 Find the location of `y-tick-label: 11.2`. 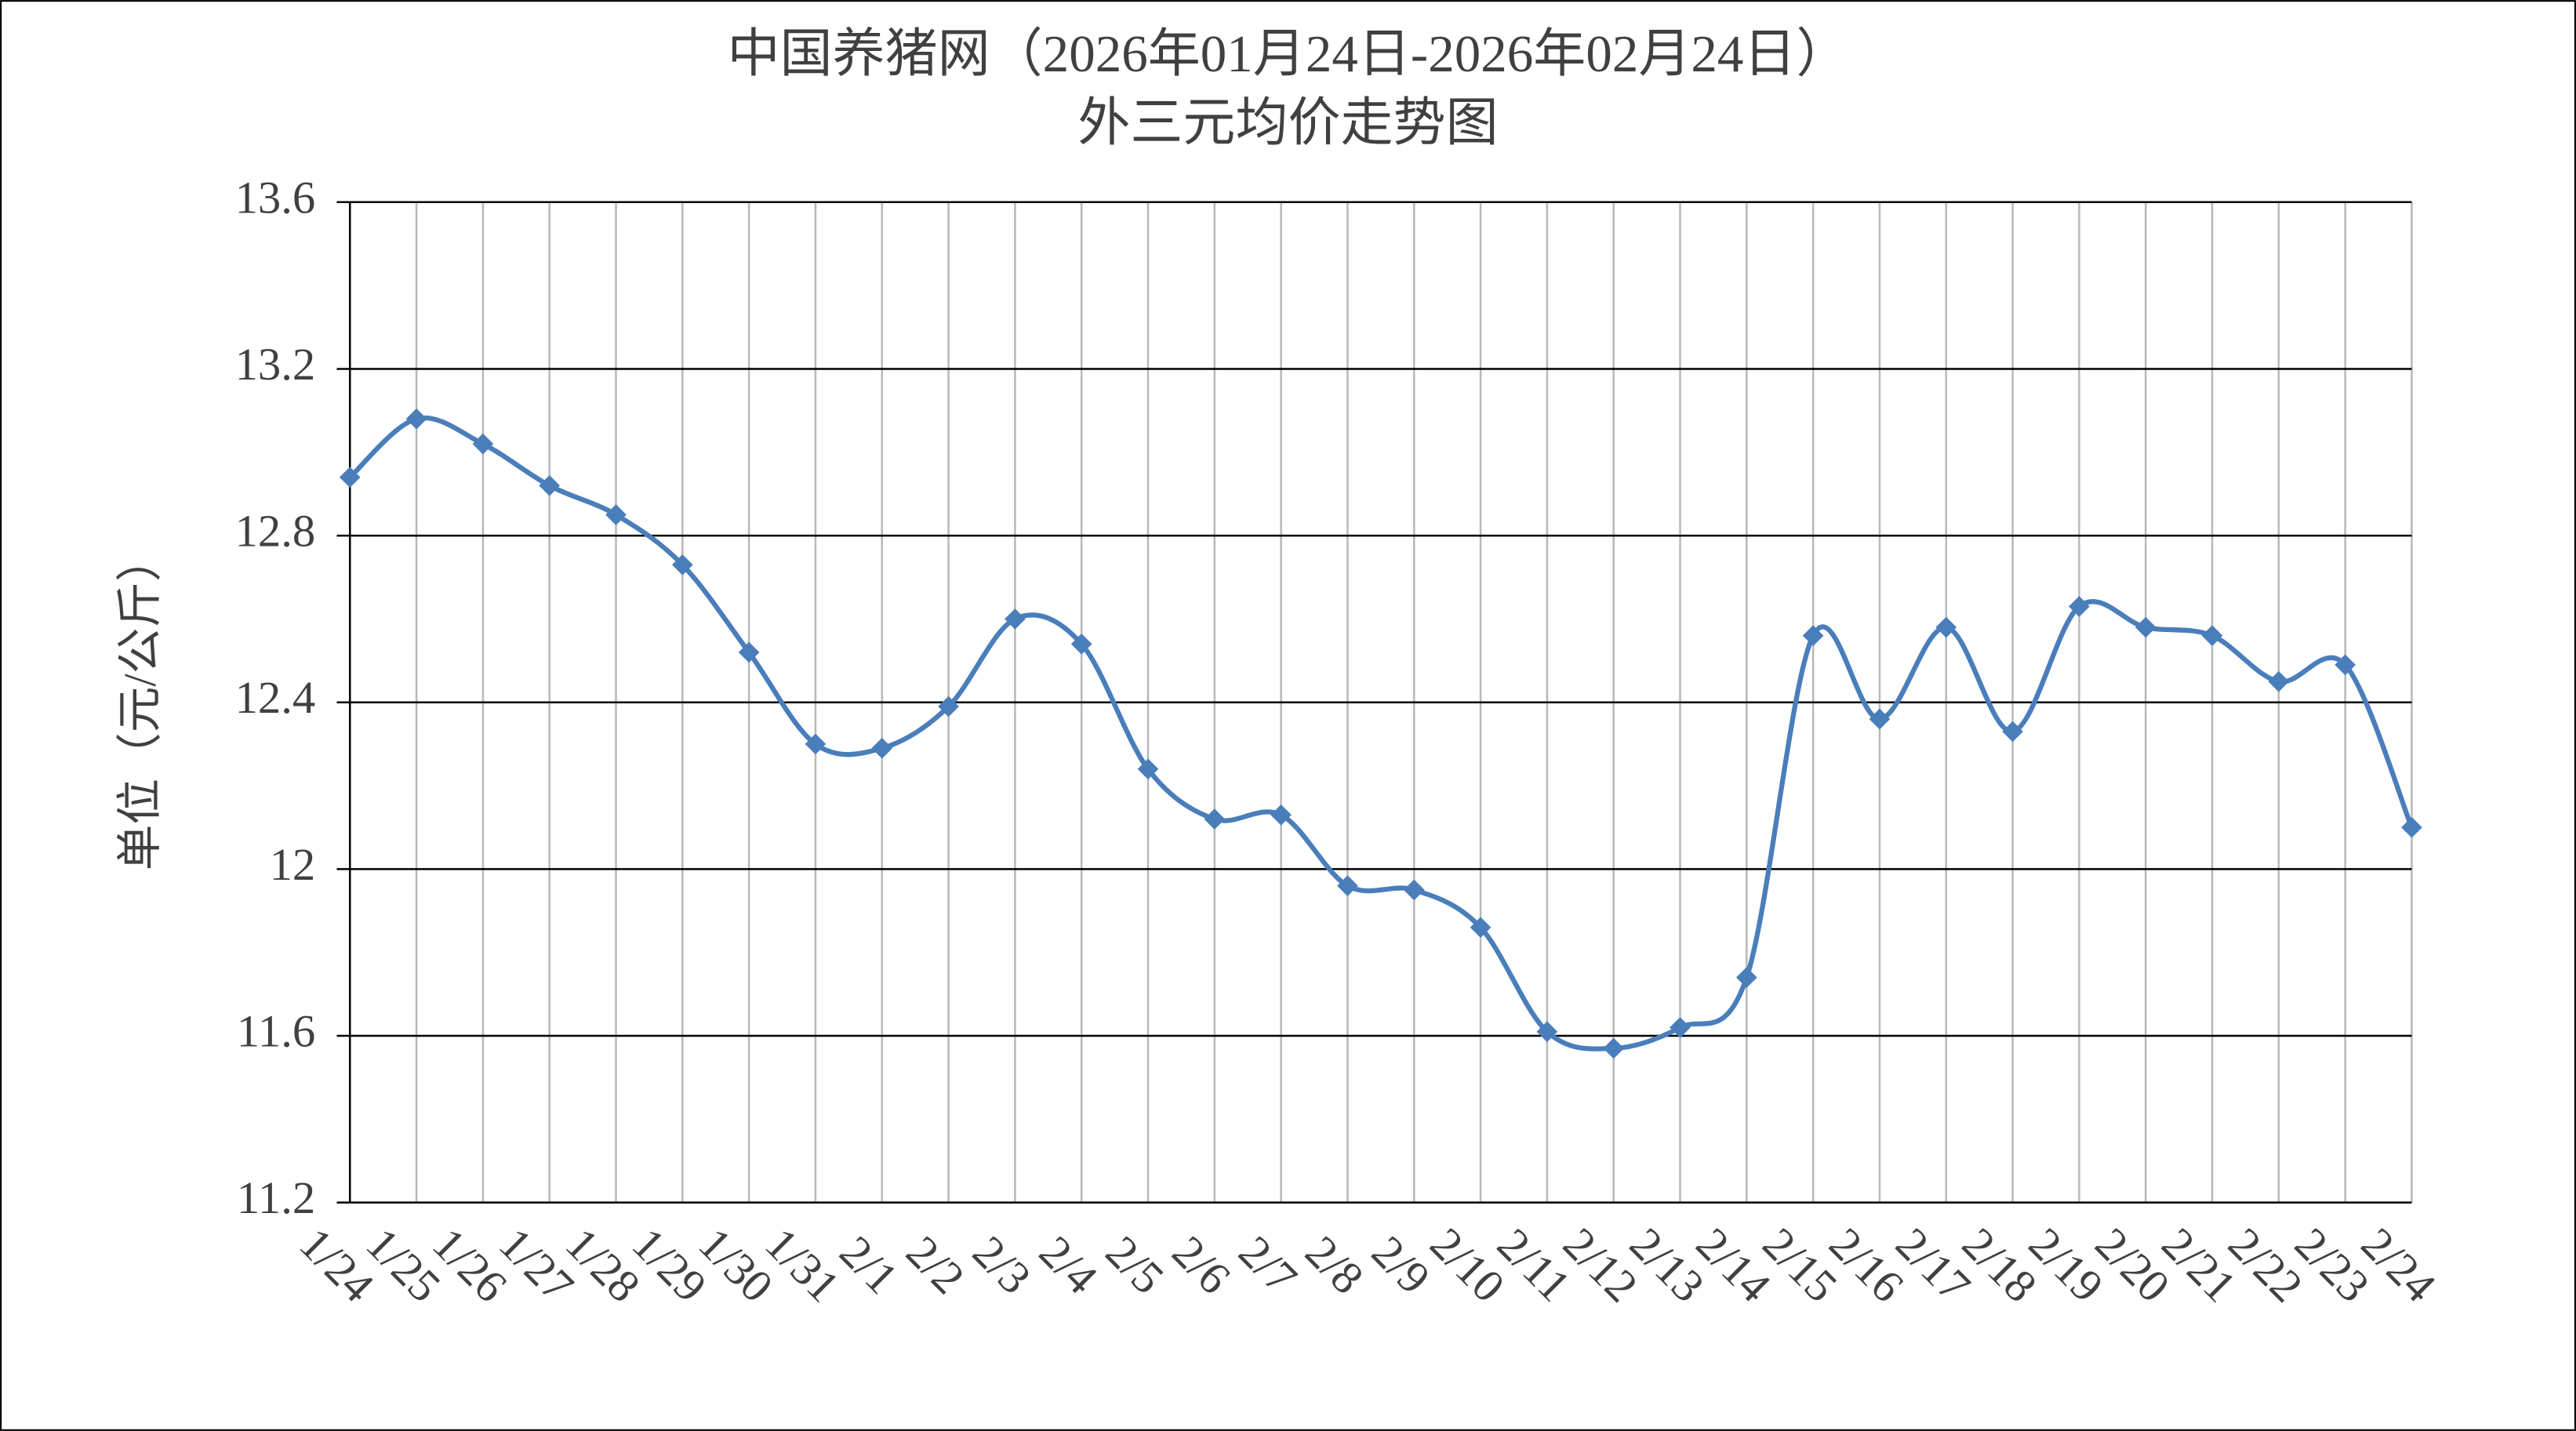

y-tick-label: 11.2 is located at coordinates (276, 1197).